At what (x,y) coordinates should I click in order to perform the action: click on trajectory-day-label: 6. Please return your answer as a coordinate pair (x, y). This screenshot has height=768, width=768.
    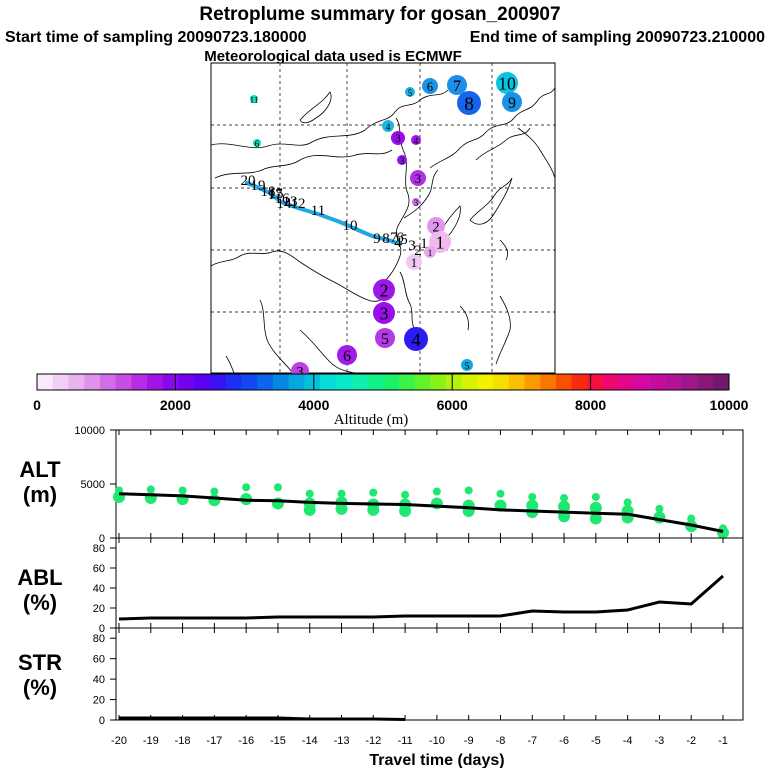
    Looking at the image, I should click on (400, 238).